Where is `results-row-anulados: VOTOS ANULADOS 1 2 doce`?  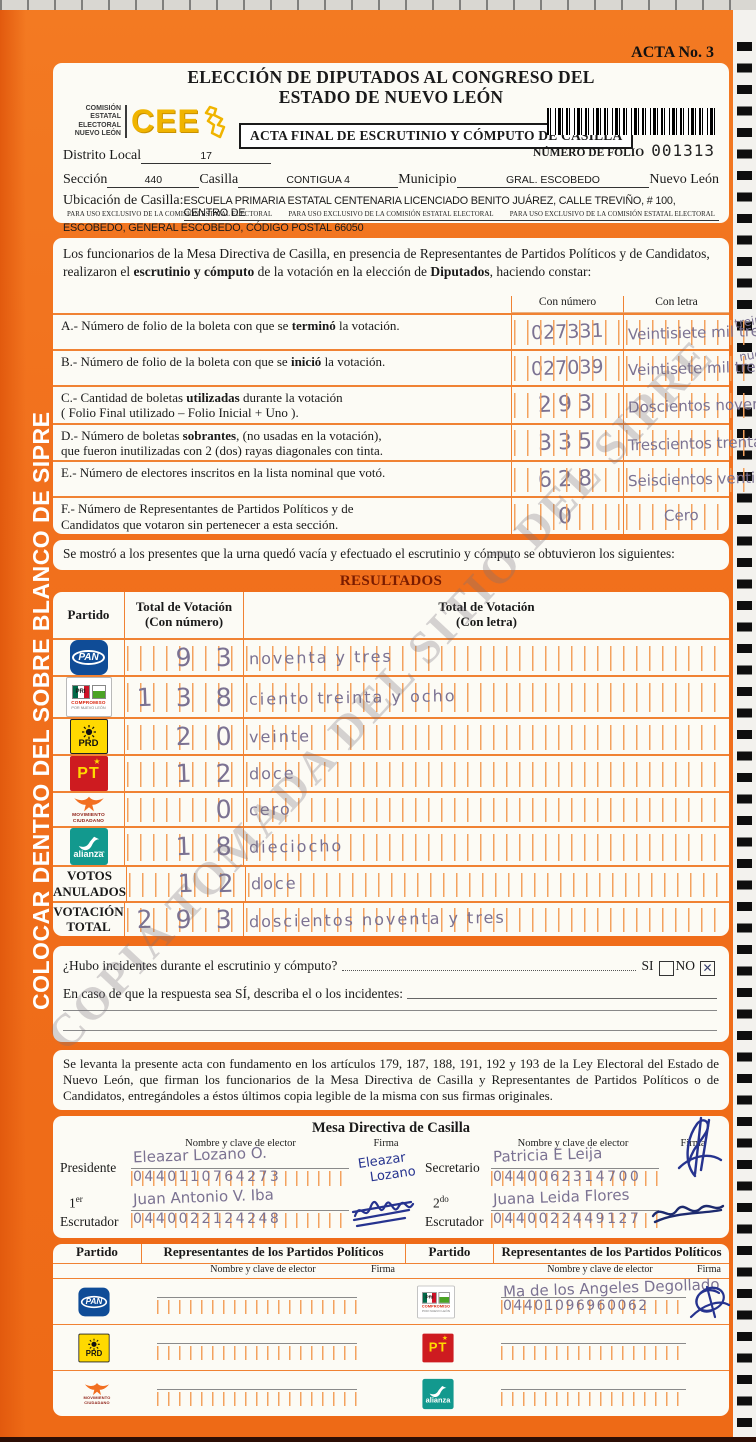
results-row-anulados: VOTOS ANULADOS 1 2 doce is located at coordinates (391, 883).